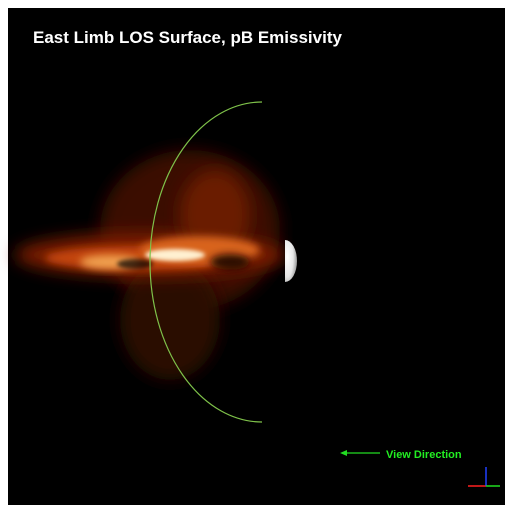 This screenshot has width=513, height=514. I want to click on view-direction-label: View Direction, so click(424, 455).